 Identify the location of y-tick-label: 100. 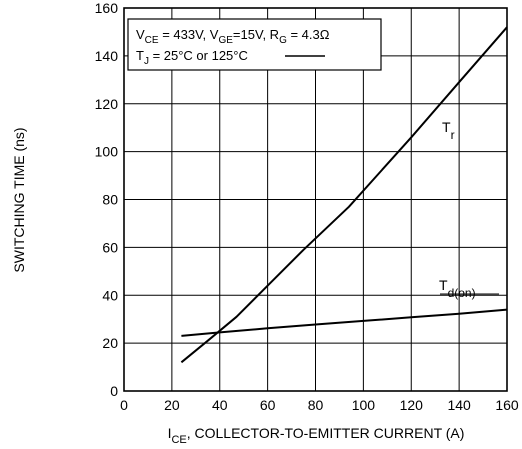
(107, 152).